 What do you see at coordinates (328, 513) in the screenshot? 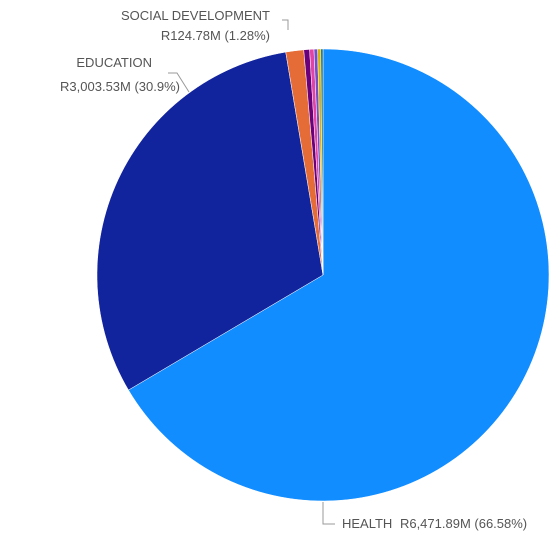
I see `leader-line-health` at bounding box center [328, 513].